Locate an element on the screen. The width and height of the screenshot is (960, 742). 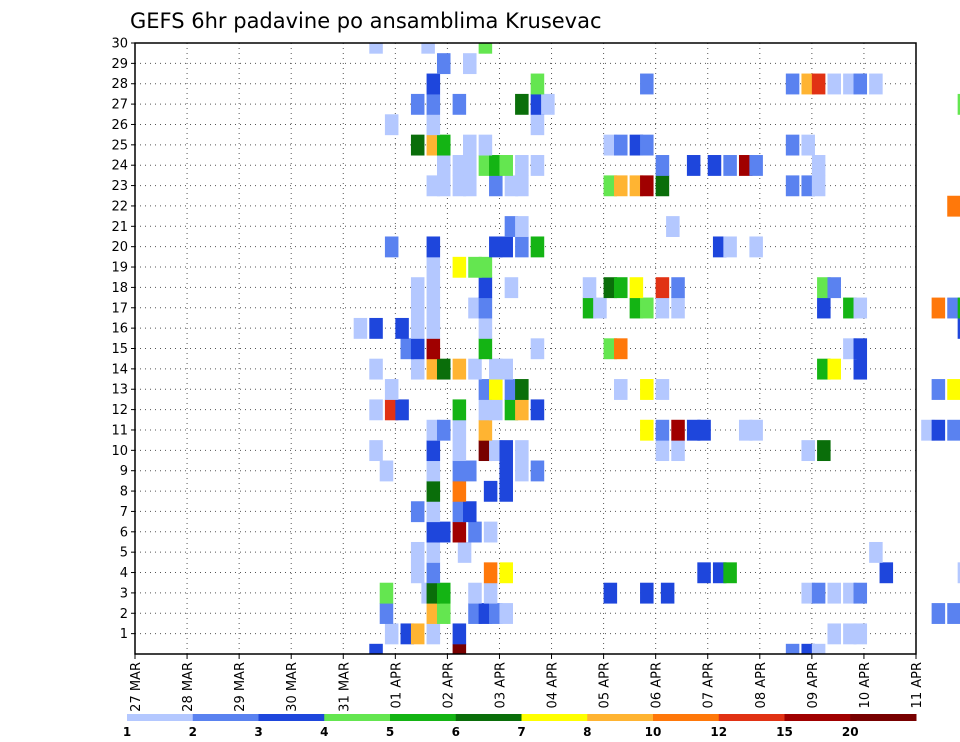
legend-tick-label: 3 is located at coordinates (258, 732).